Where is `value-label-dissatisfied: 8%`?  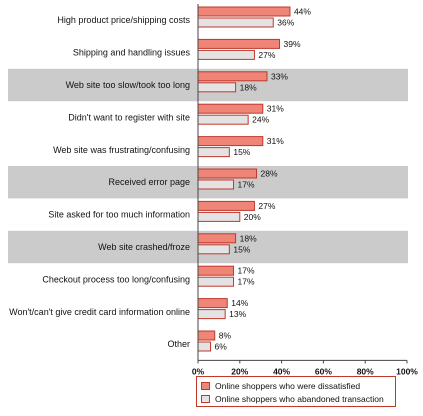 value-label-dissatisfied: 8% is located at coordinates (225, 336).